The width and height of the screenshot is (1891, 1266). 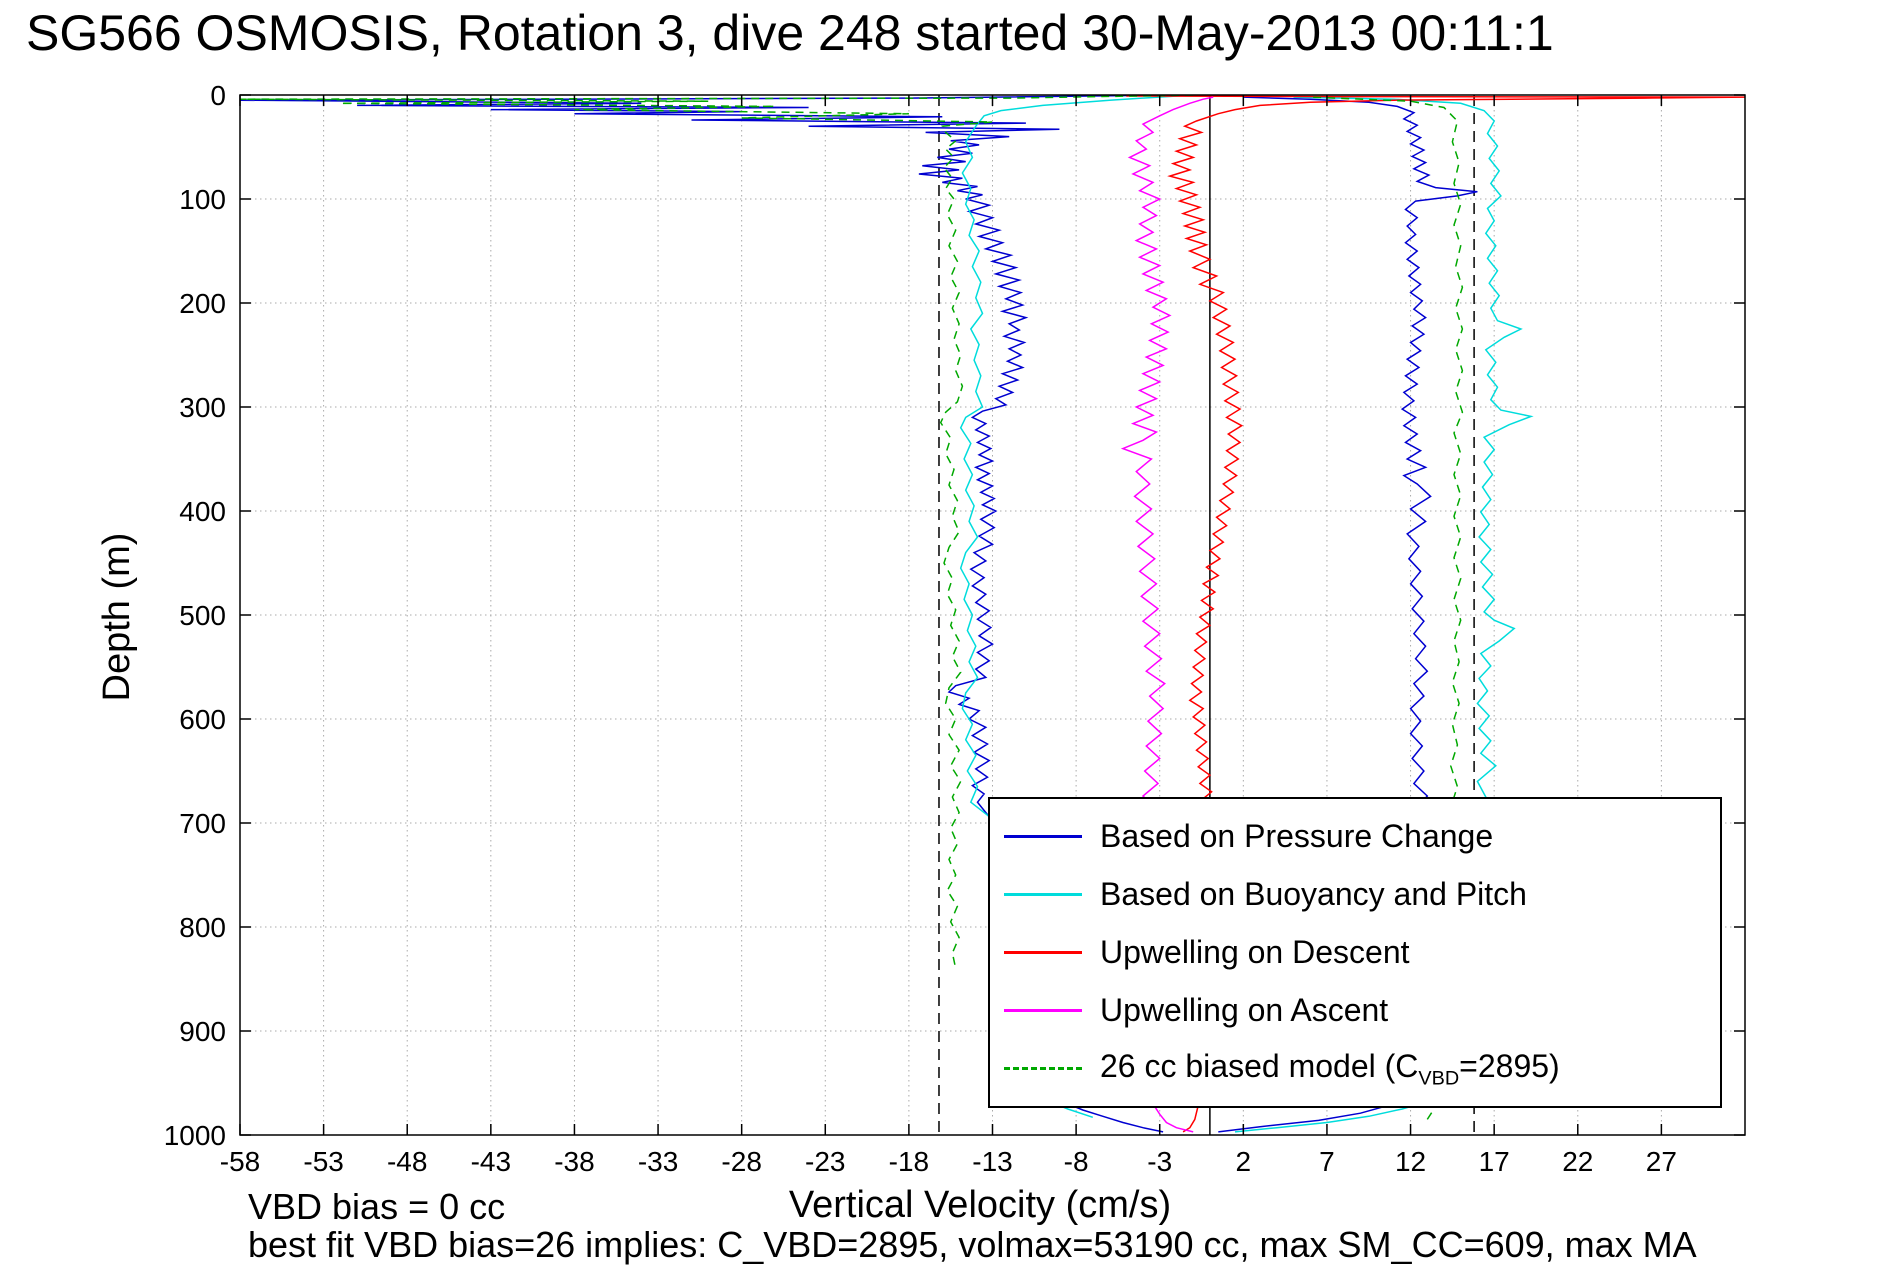 What do you see at coordinates (407, 1161) in the screenshot?
I see `x-tick-label: -48` at bounding box center [407, 1161].